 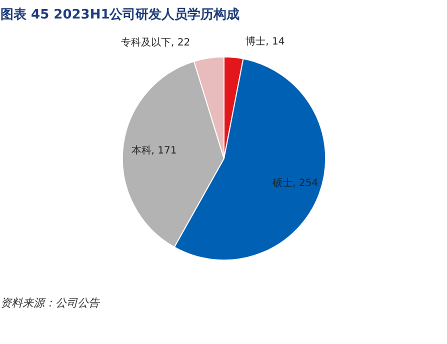 What do you see at coordinates (275, 42) in the screenshot?
I see `data-label: , 14` at bounding box center [275, 42].